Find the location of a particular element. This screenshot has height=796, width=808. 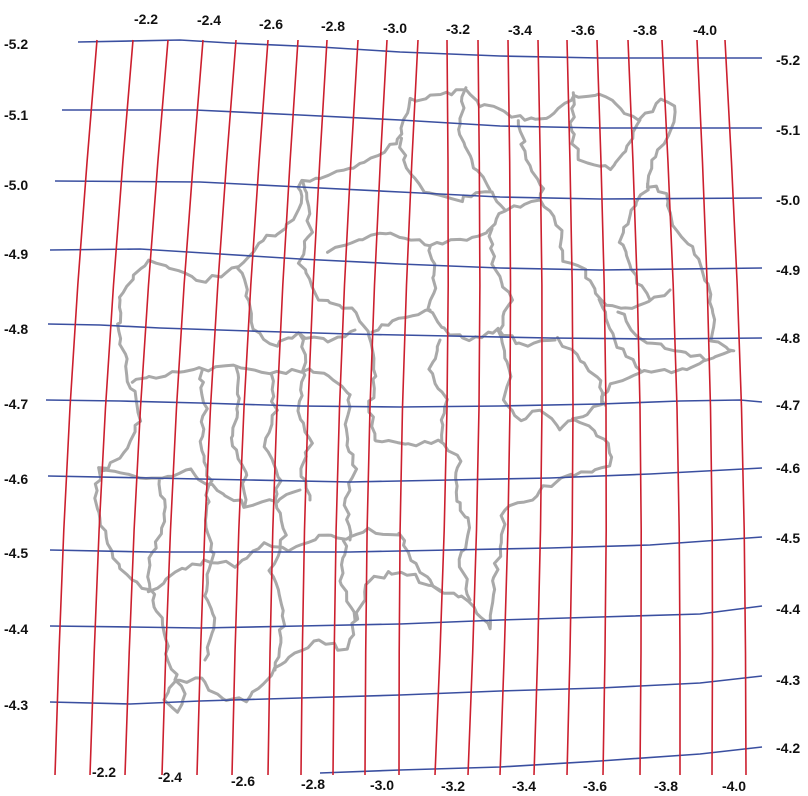

latitude-label-left: -4.9 is located at coordinates (16, 254).